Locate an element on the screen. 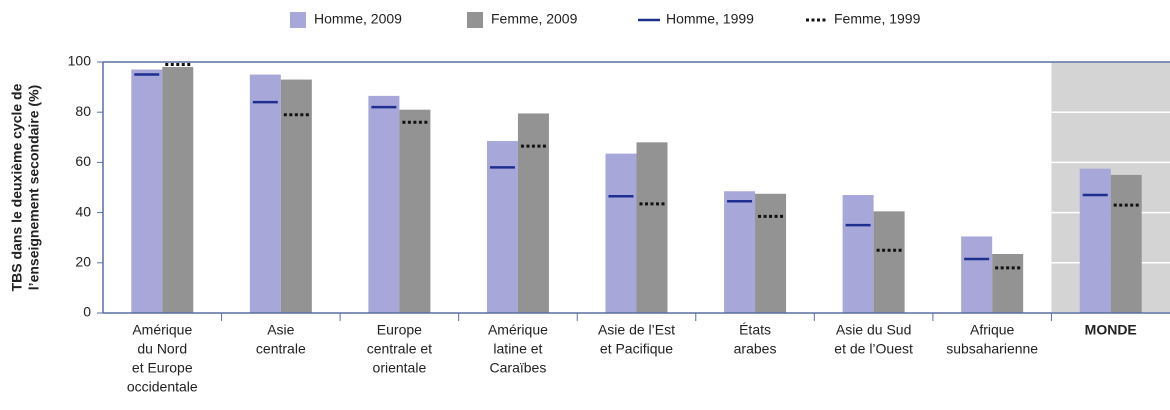  x-tick-label: arabes is located at coordinates (755, 349).